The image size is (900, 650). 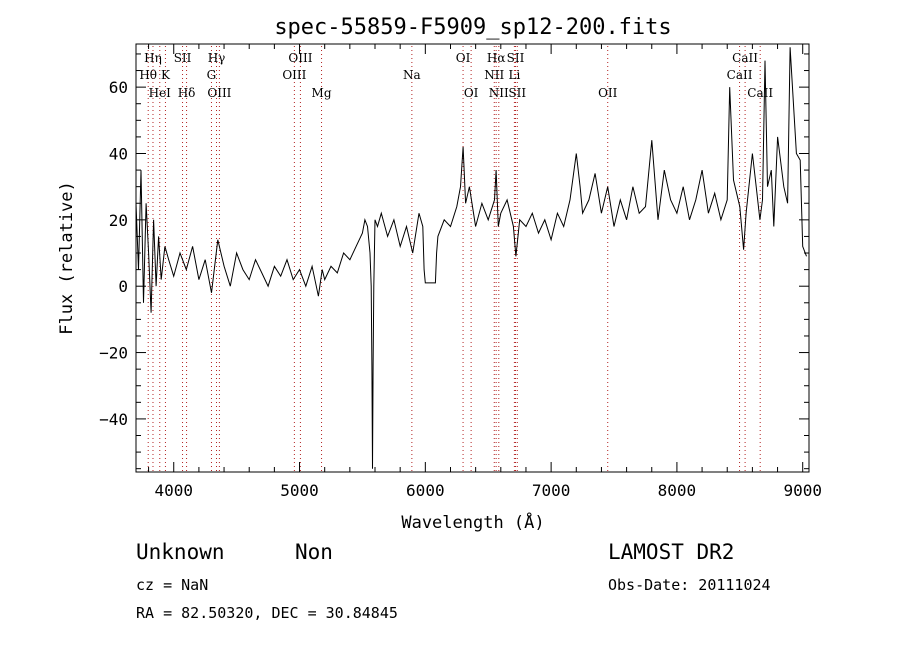 What do you see at coordinates (314, 552) in the screenshot?
I see `subclass-text: Non` at bounding box center [314, 552].